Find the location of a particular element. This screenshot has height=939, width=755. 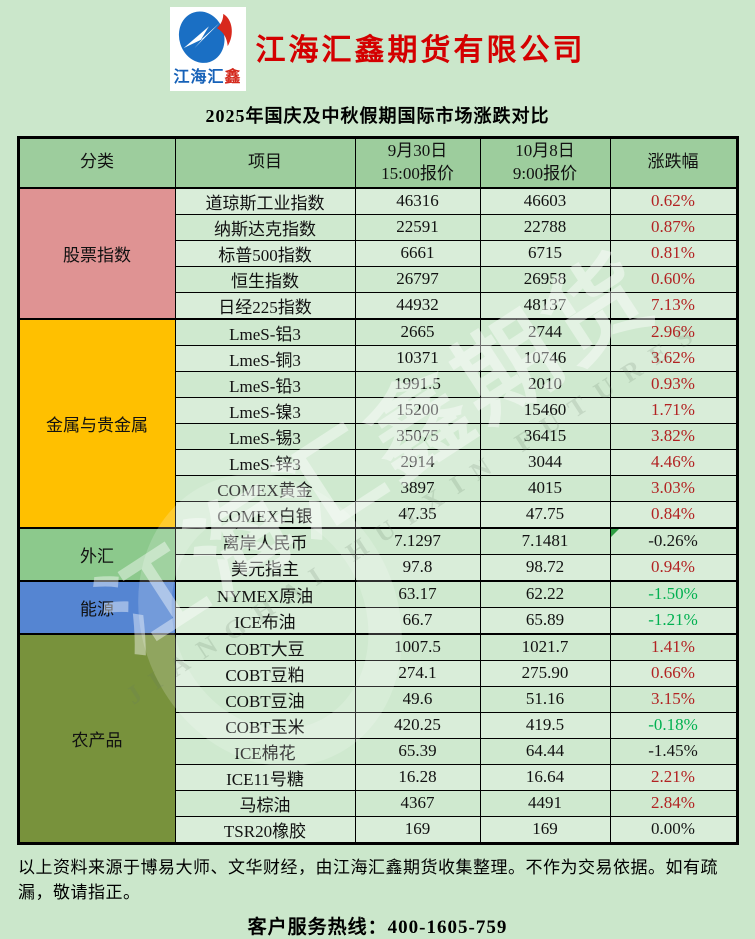

quote2-cell: 48137 is located at coordinates (545, 305).